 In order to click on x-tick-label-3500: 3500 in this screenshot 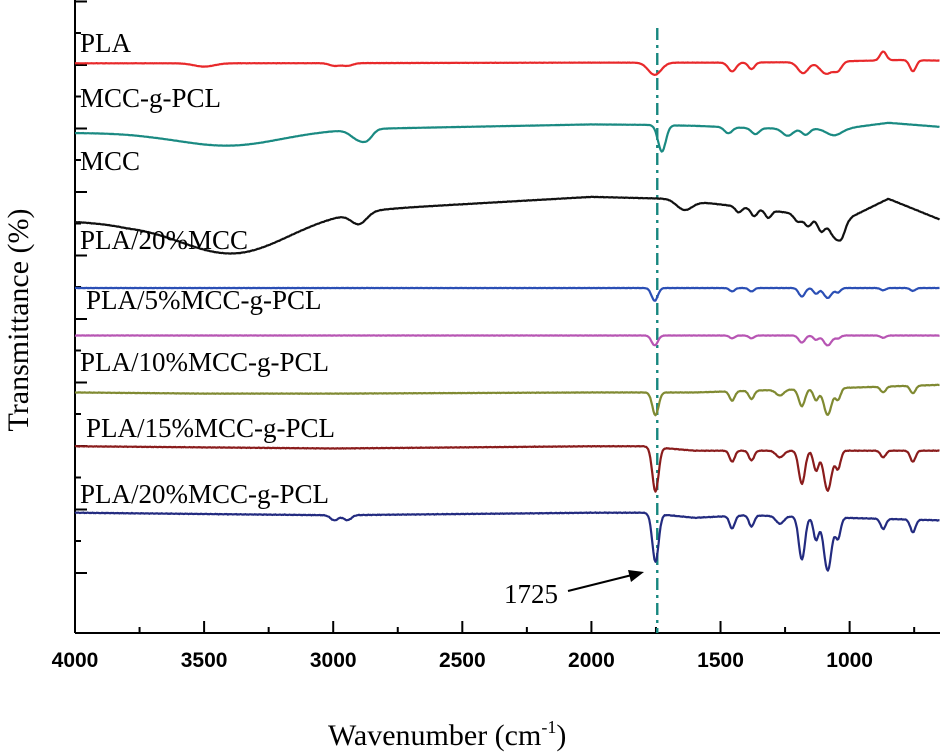, I will do `click(204, 660)`.